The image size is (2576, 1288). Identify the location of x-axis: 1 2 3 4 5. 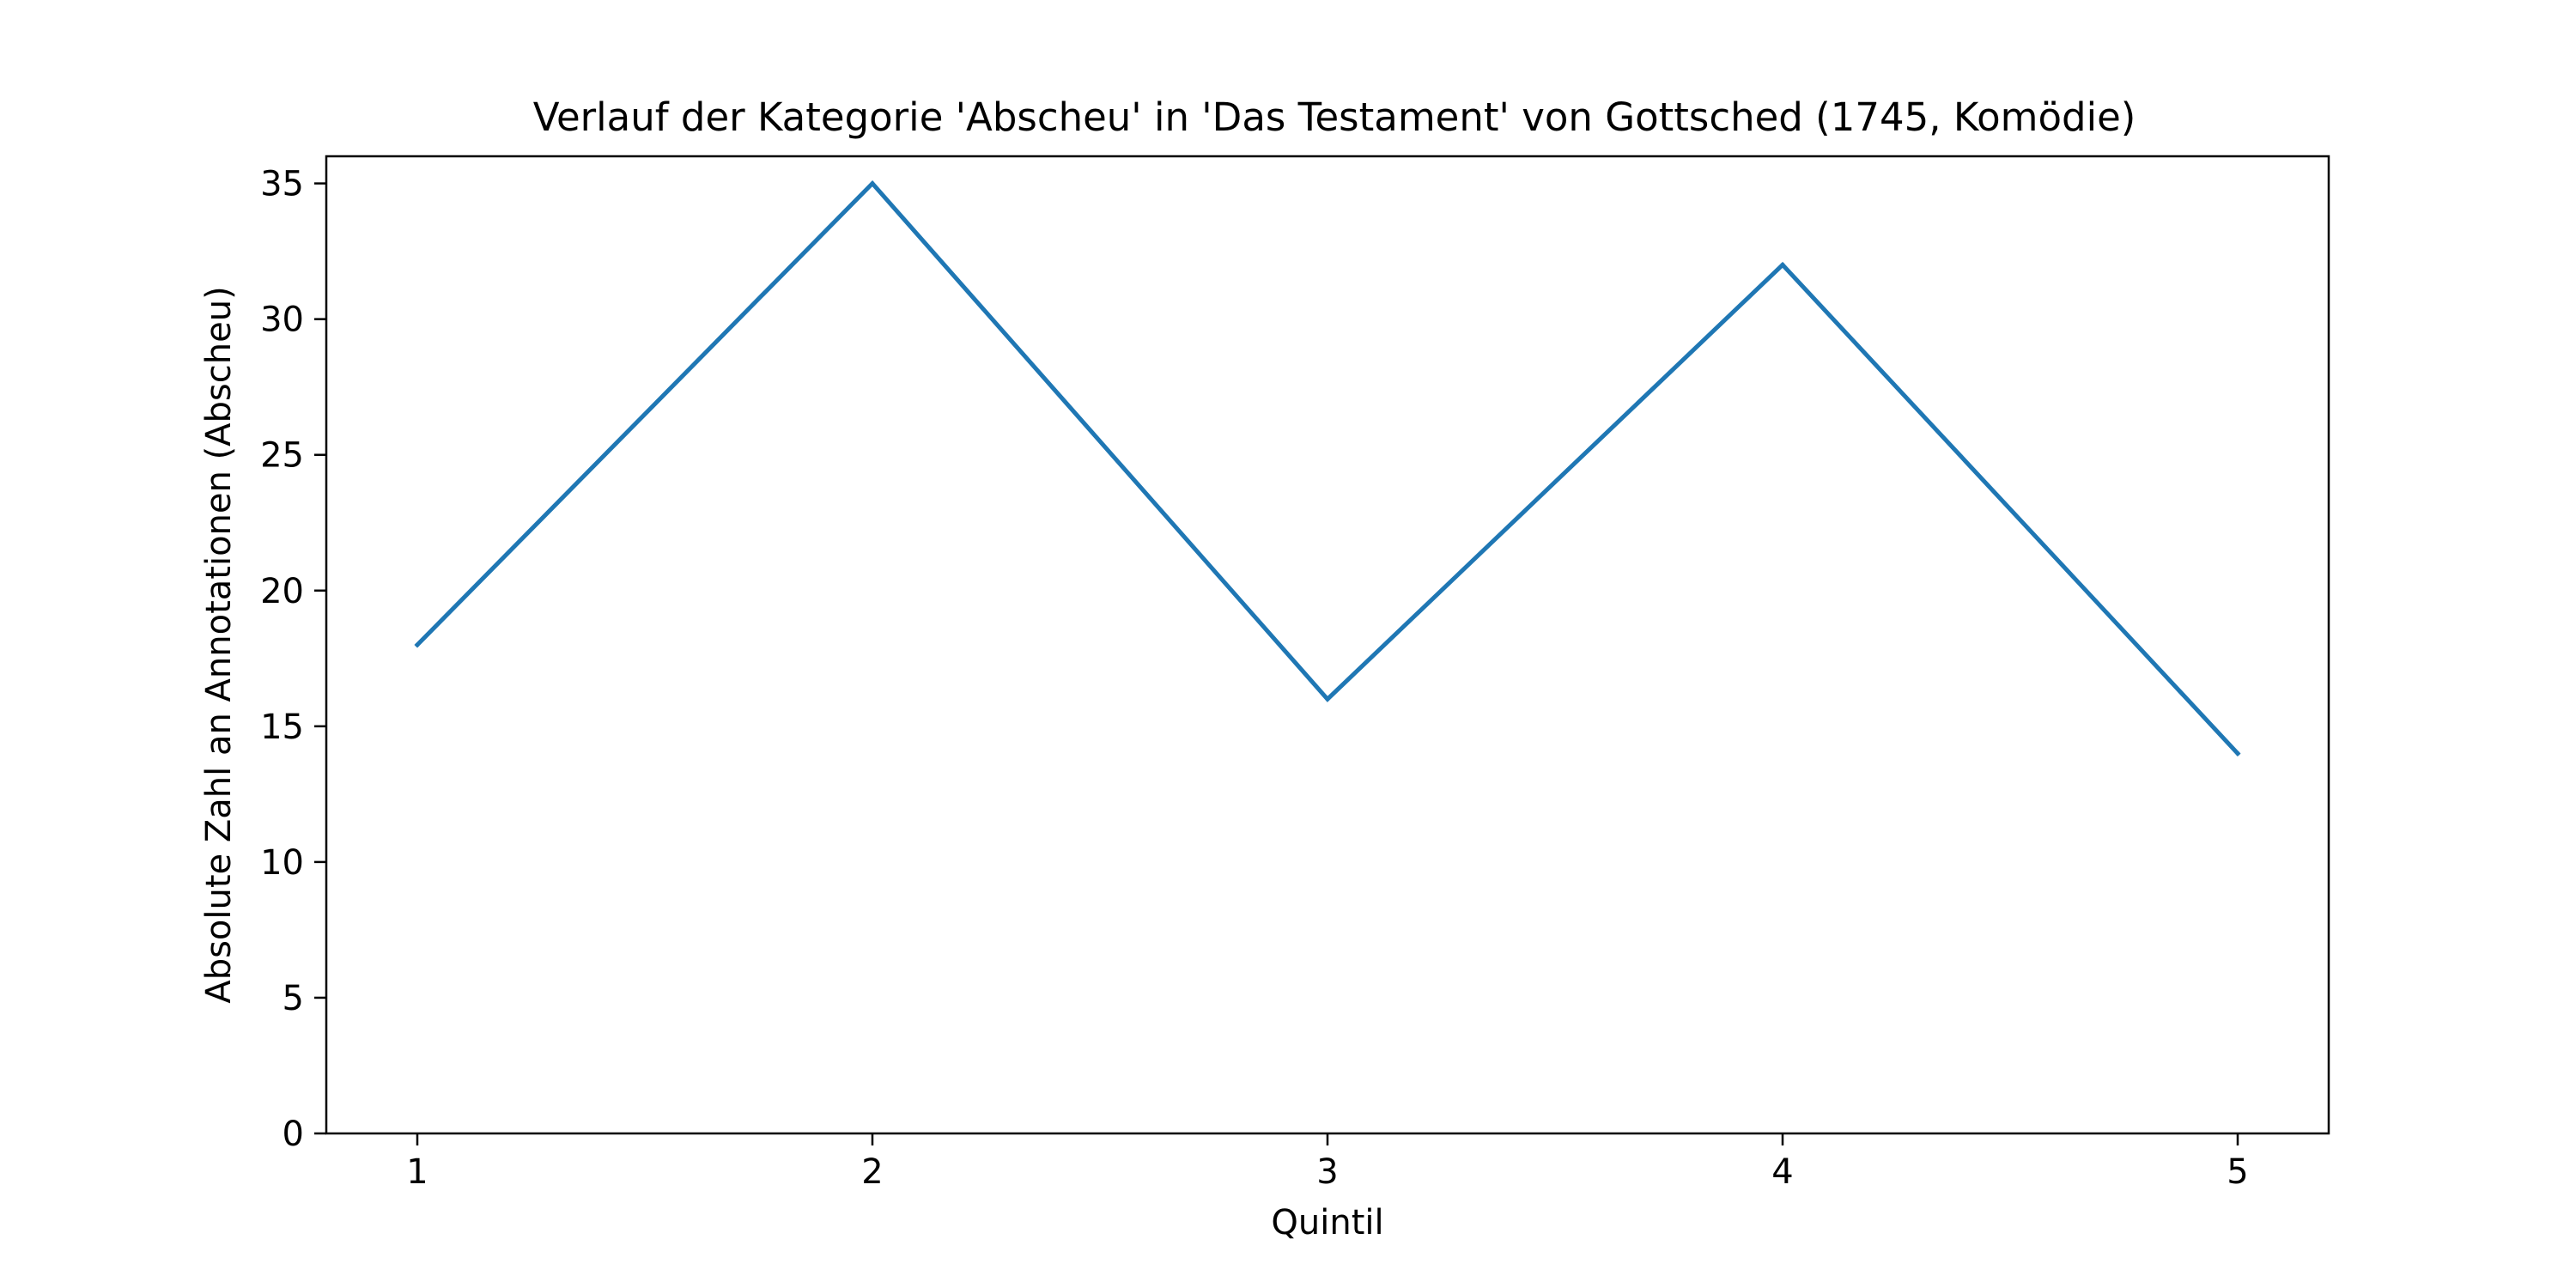
(1327, 1162).